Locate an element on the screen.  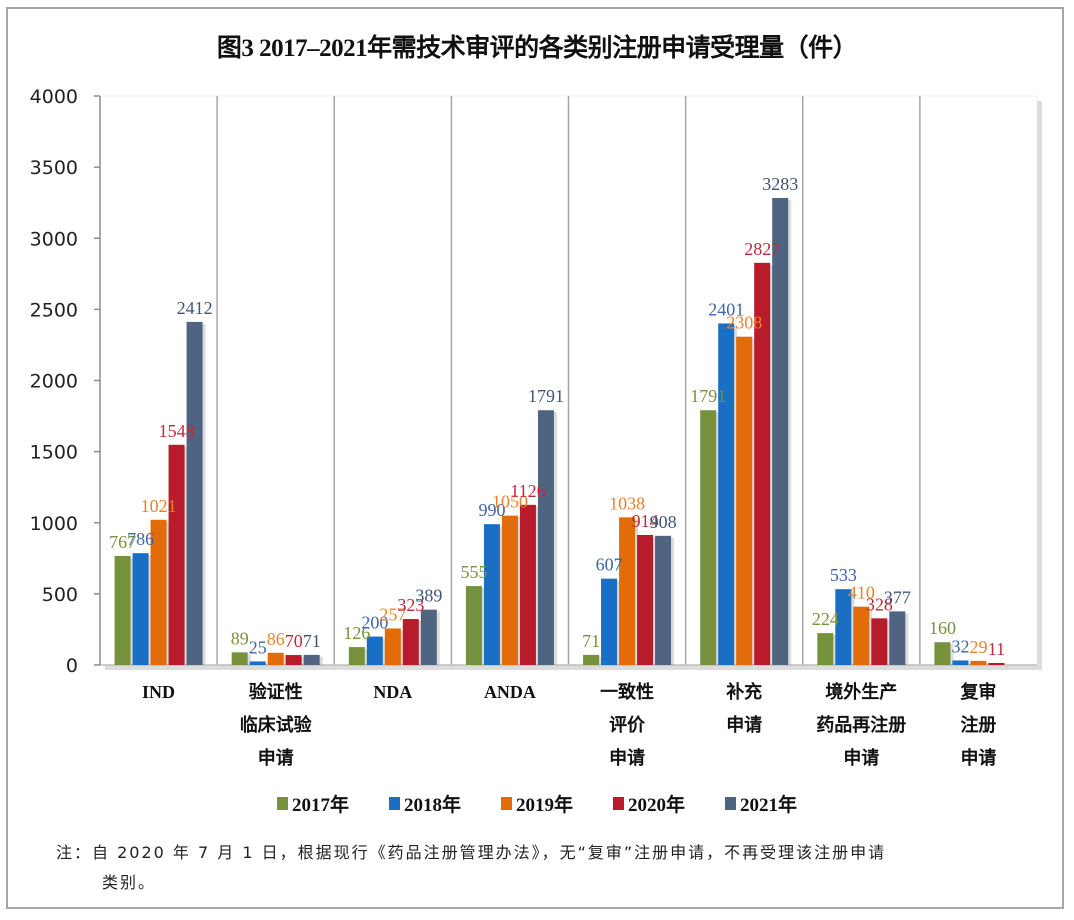
data-label: 3283 is located at coordinates (780, 184).